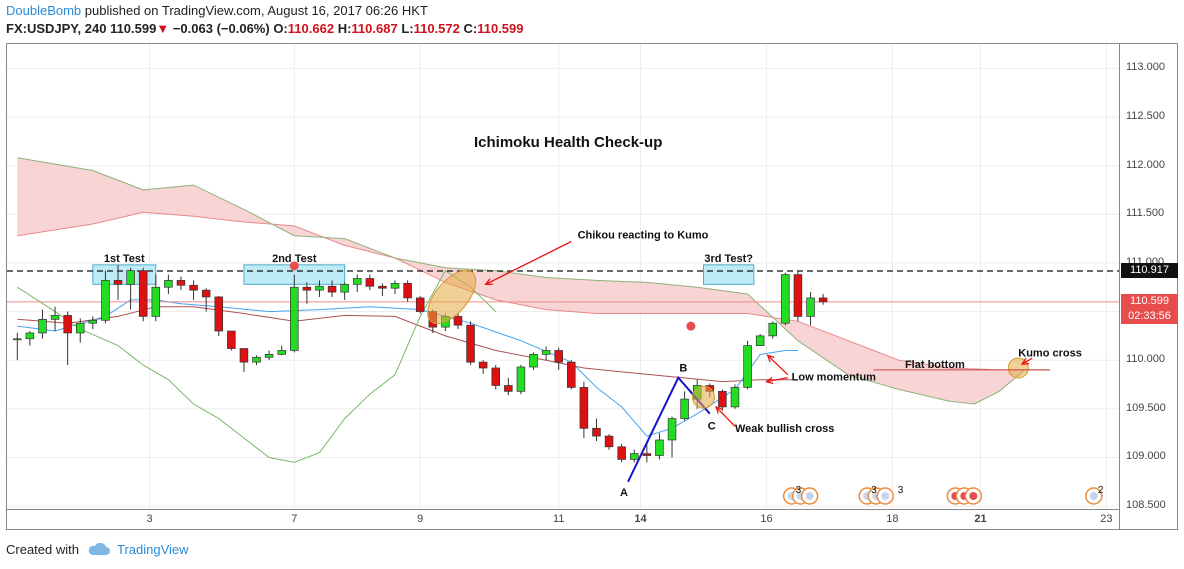 The width and height of the screenshot is (1184, 569). I want to click on time-tick-label: 3, so click(149, 519).